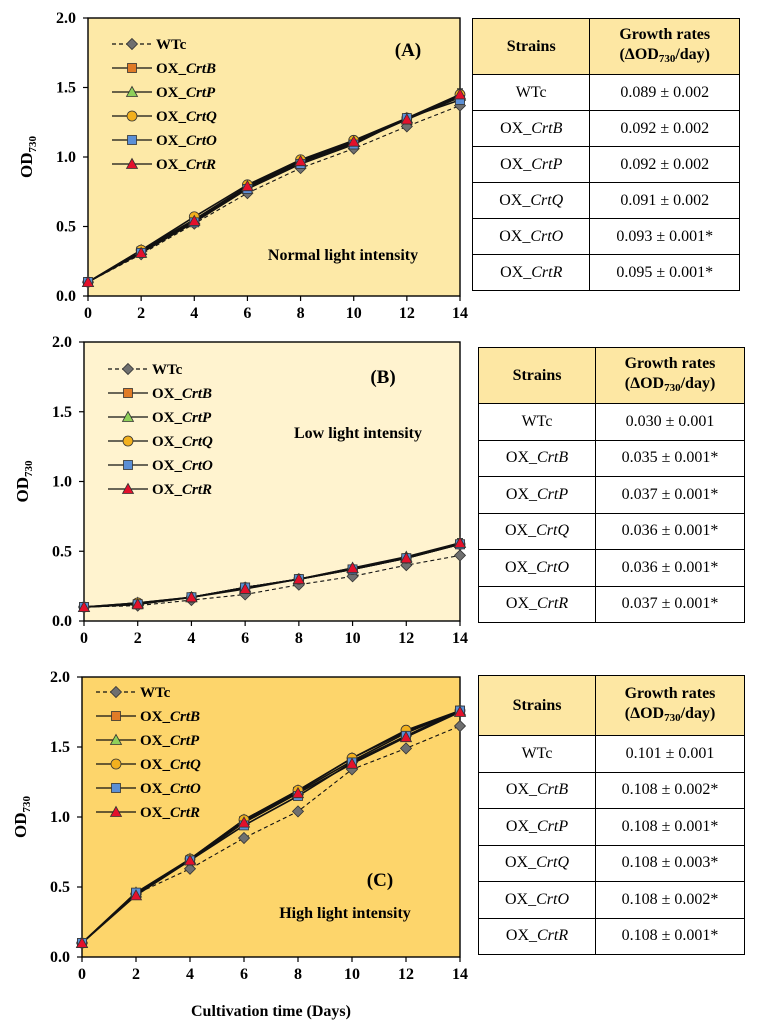  What do you see at coordinates (605, 272) in the screenshot?
I see `table-row: OX_CrtR 0.095 ± 0.001*` at bounding box center [605, 272].